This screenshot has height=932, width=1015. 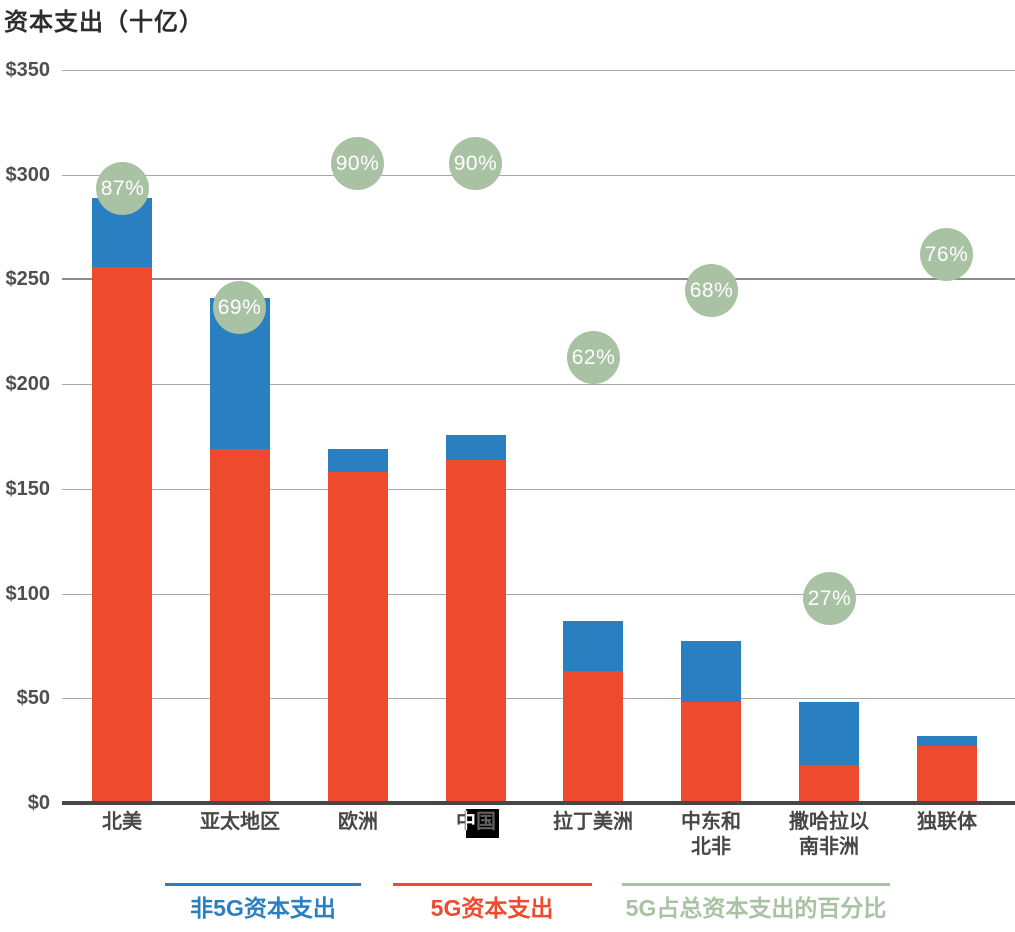 What do you see at coordinates (492, 884) in the screenshot?
I see `legend-line-5g` at bounding box center [492, 884].